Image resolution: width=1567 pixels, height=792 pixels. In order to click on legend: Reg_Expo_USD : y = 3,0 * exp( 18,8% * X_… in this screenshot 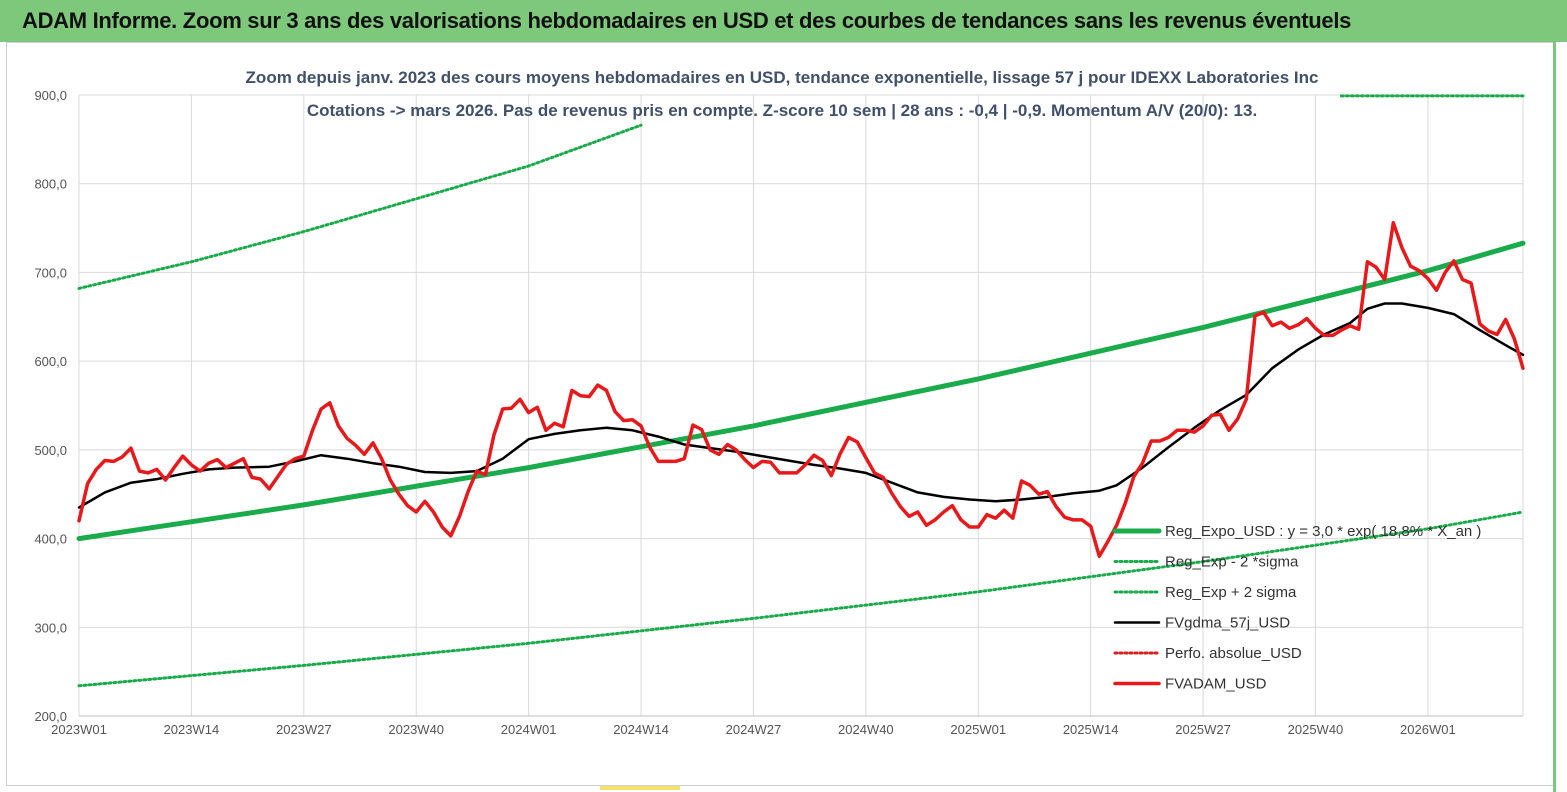, I will do `click(1296, 608)`.